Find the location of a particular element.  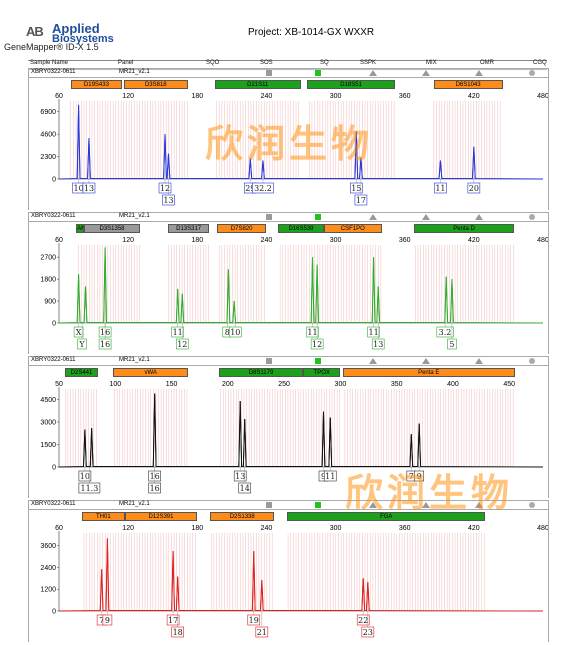

mix-flag-icon is located at coordinates (426, 505).